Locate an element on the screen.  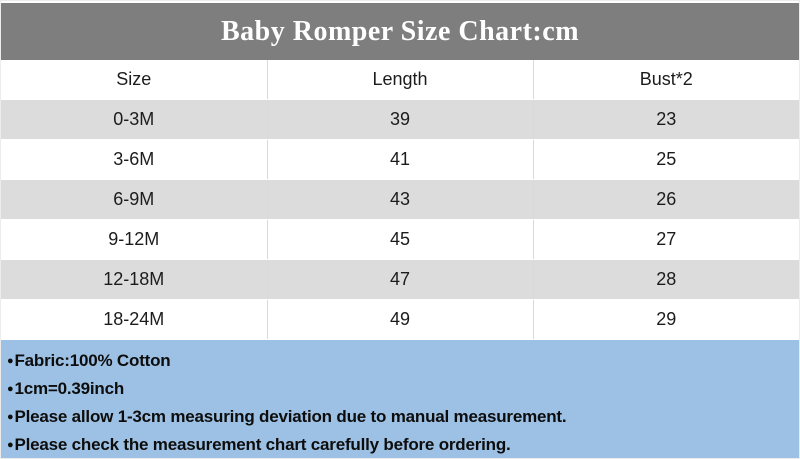
table-header-row: Size Length Bust*2 is located at coordinates (400, 80).